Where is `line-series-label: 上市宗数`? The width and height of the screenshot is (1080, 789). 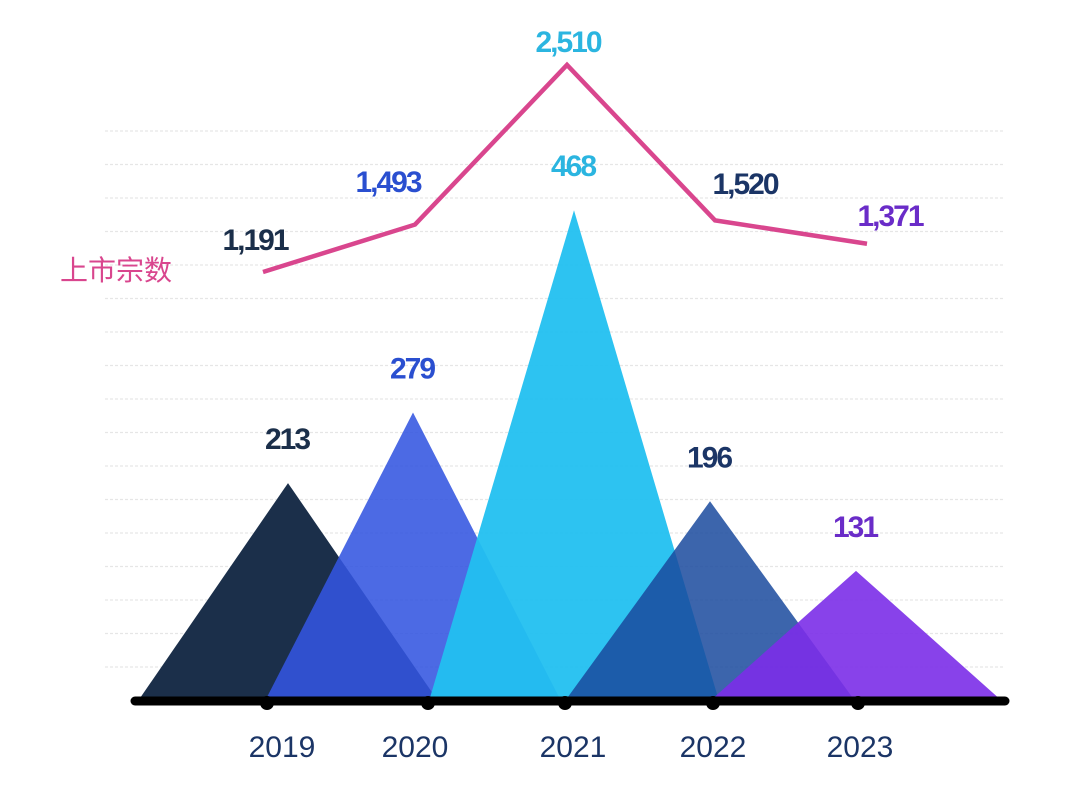
line-series-label: 上市宗数 is located at coordinates (116, 270).